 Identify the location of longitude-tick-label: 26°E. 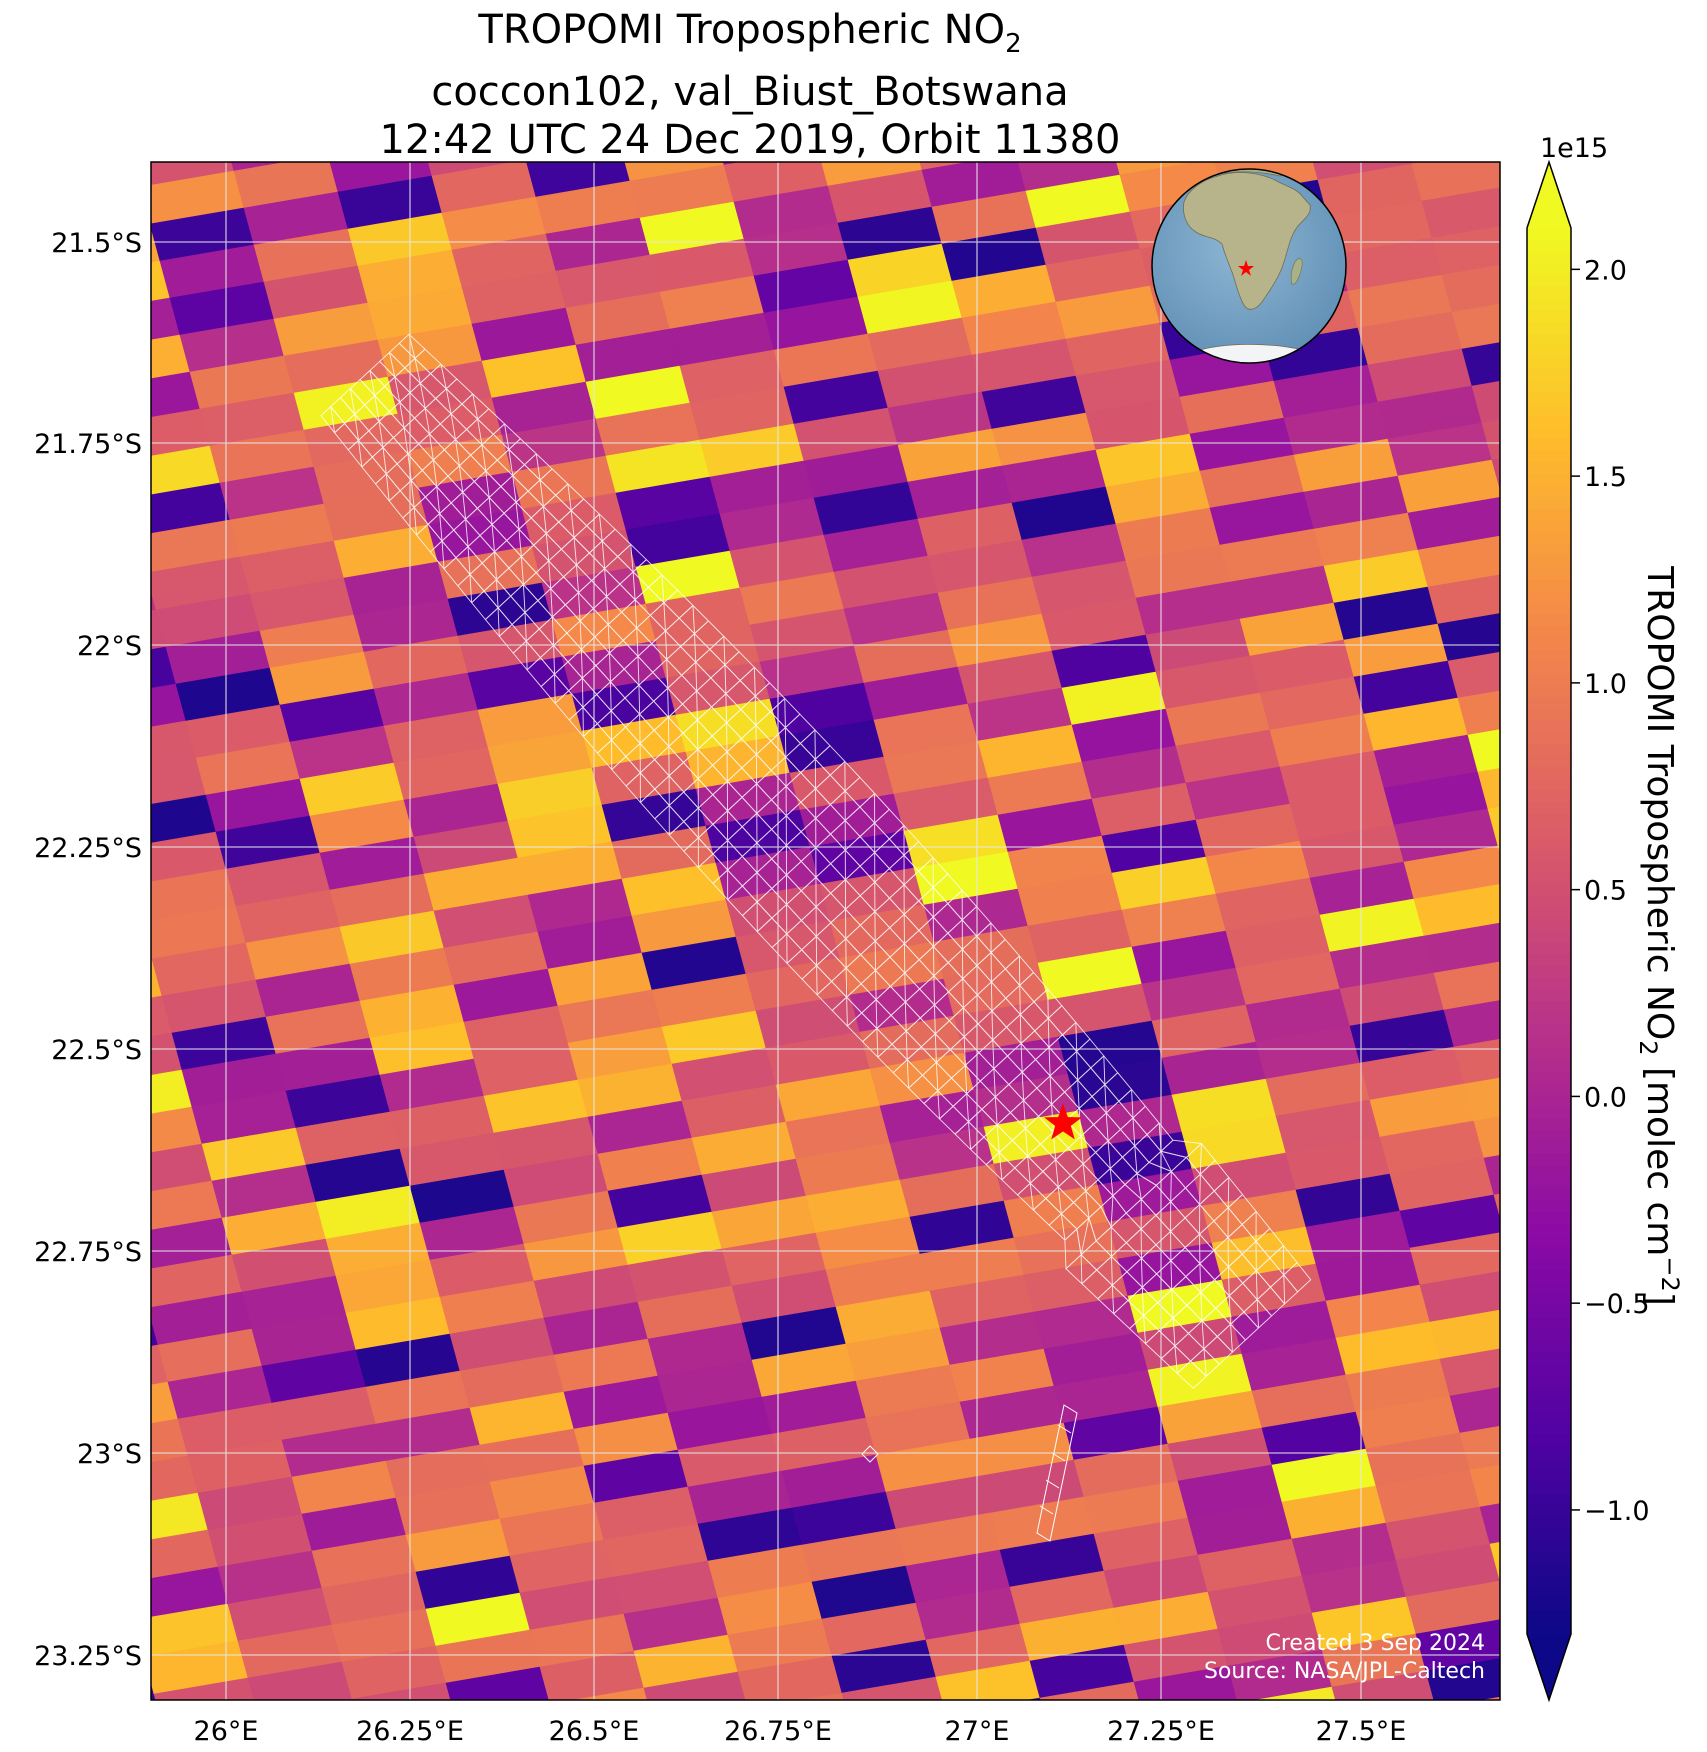
(226, 1731).